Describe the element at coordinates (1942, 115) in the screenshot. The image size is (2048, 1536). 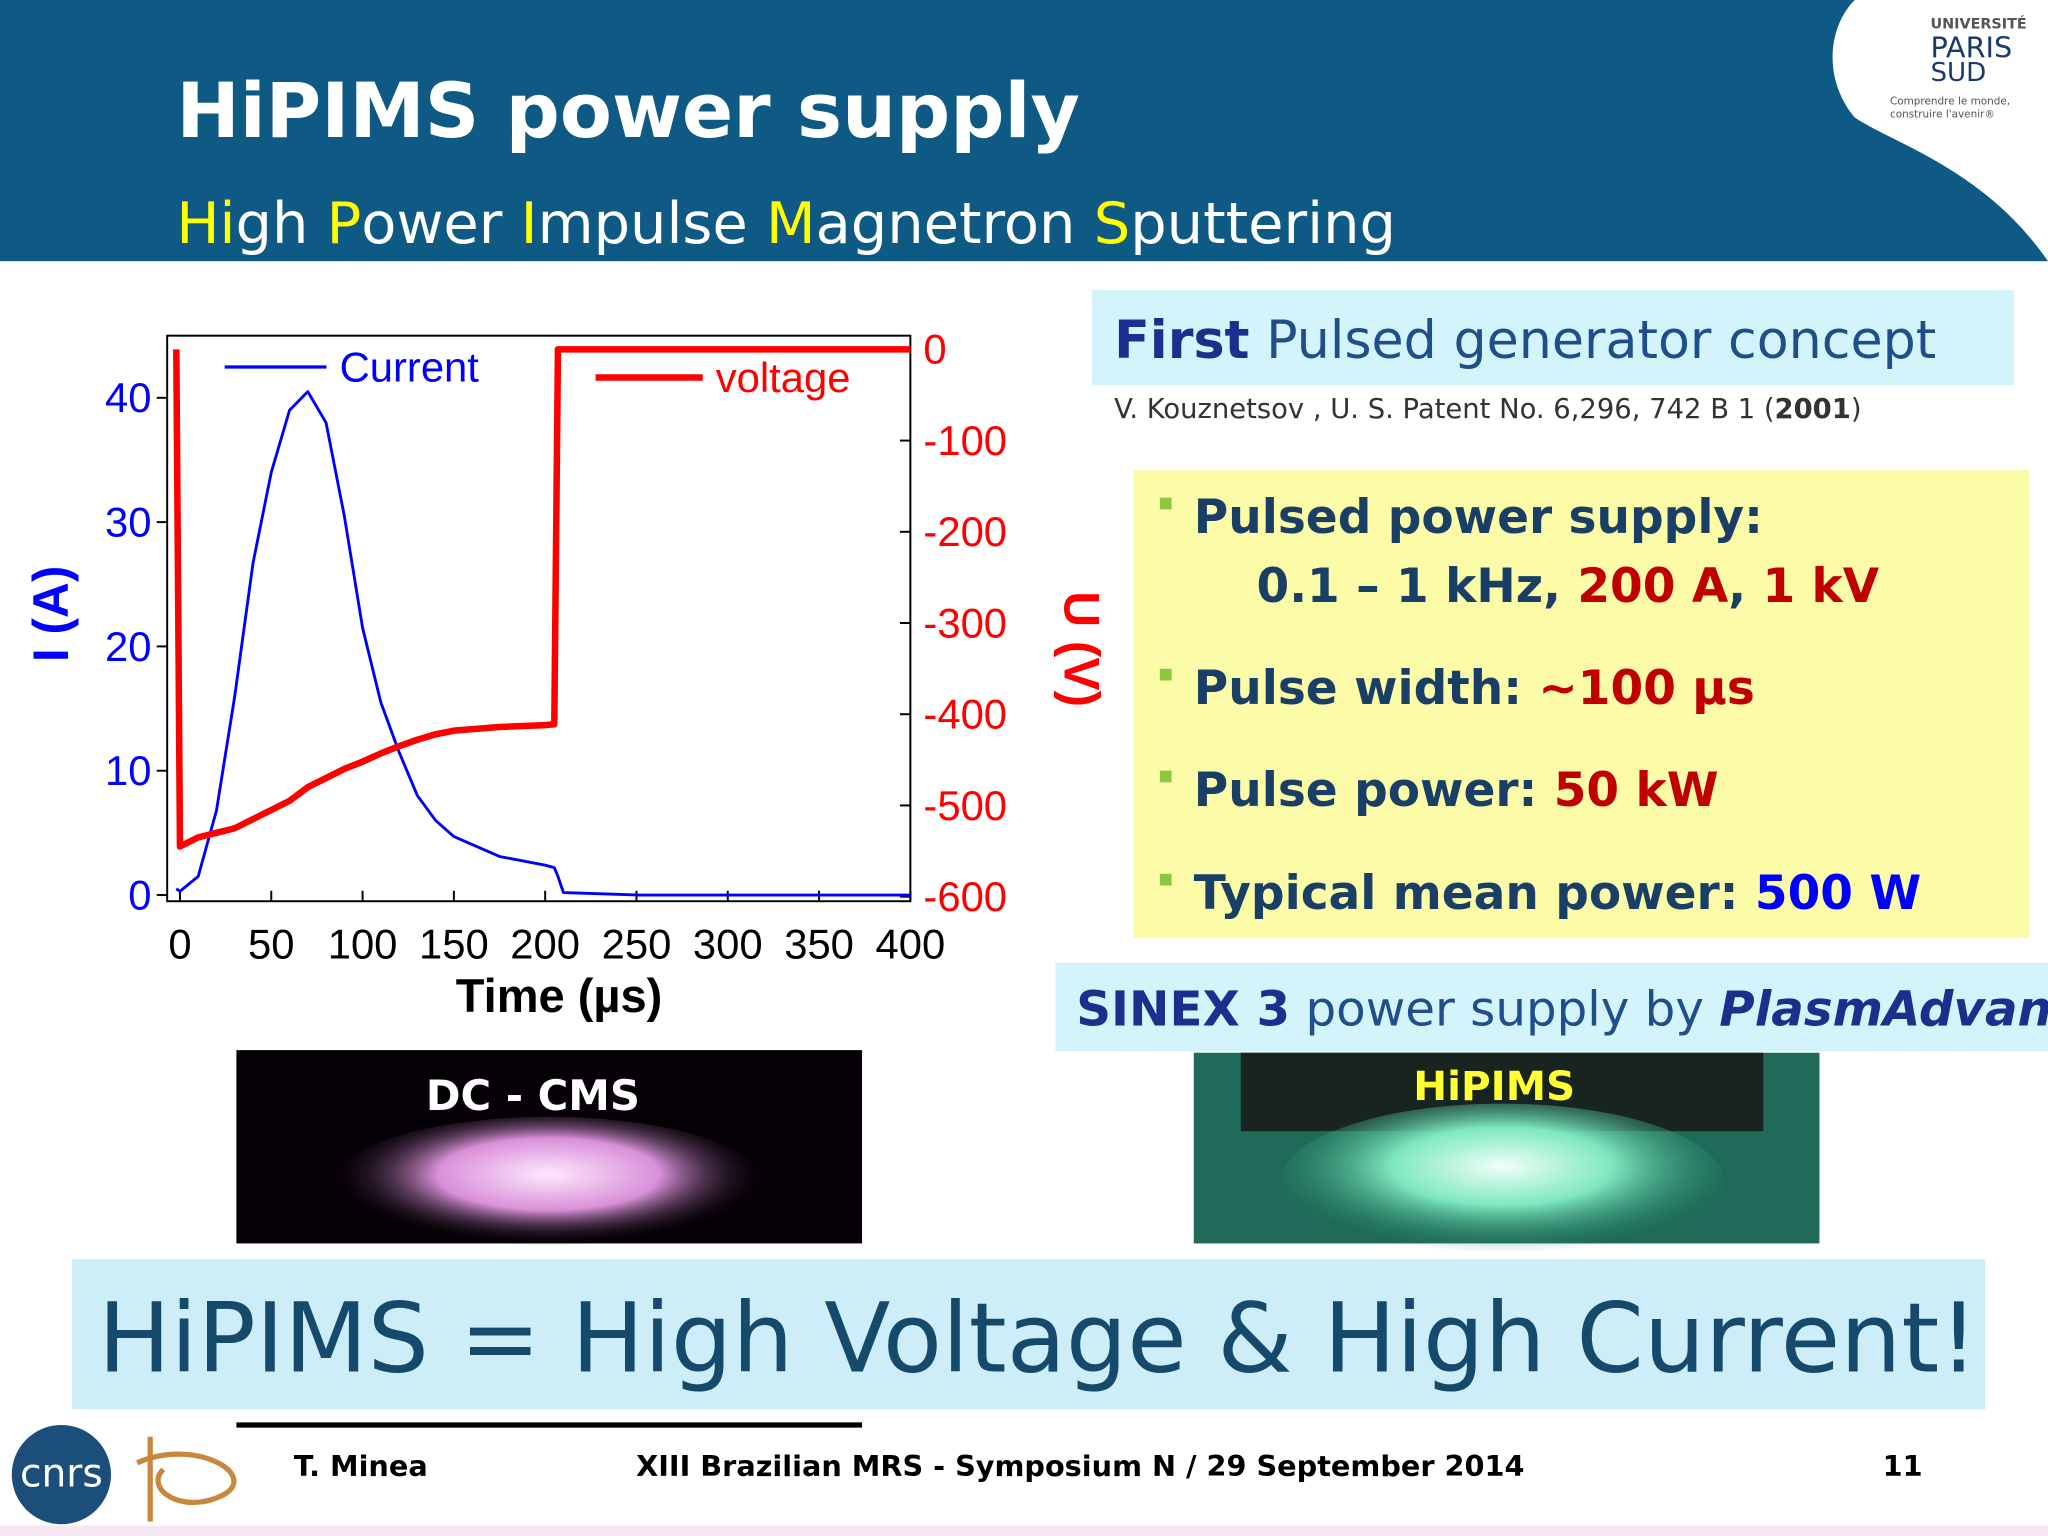
I see `logo-motto: construire l'avenir®` at that location.